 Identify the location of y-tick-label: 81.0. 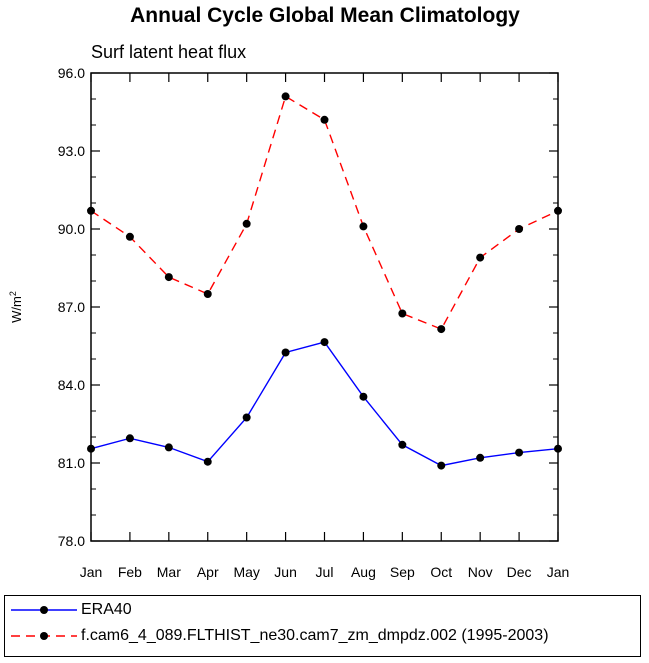
(71, 463).